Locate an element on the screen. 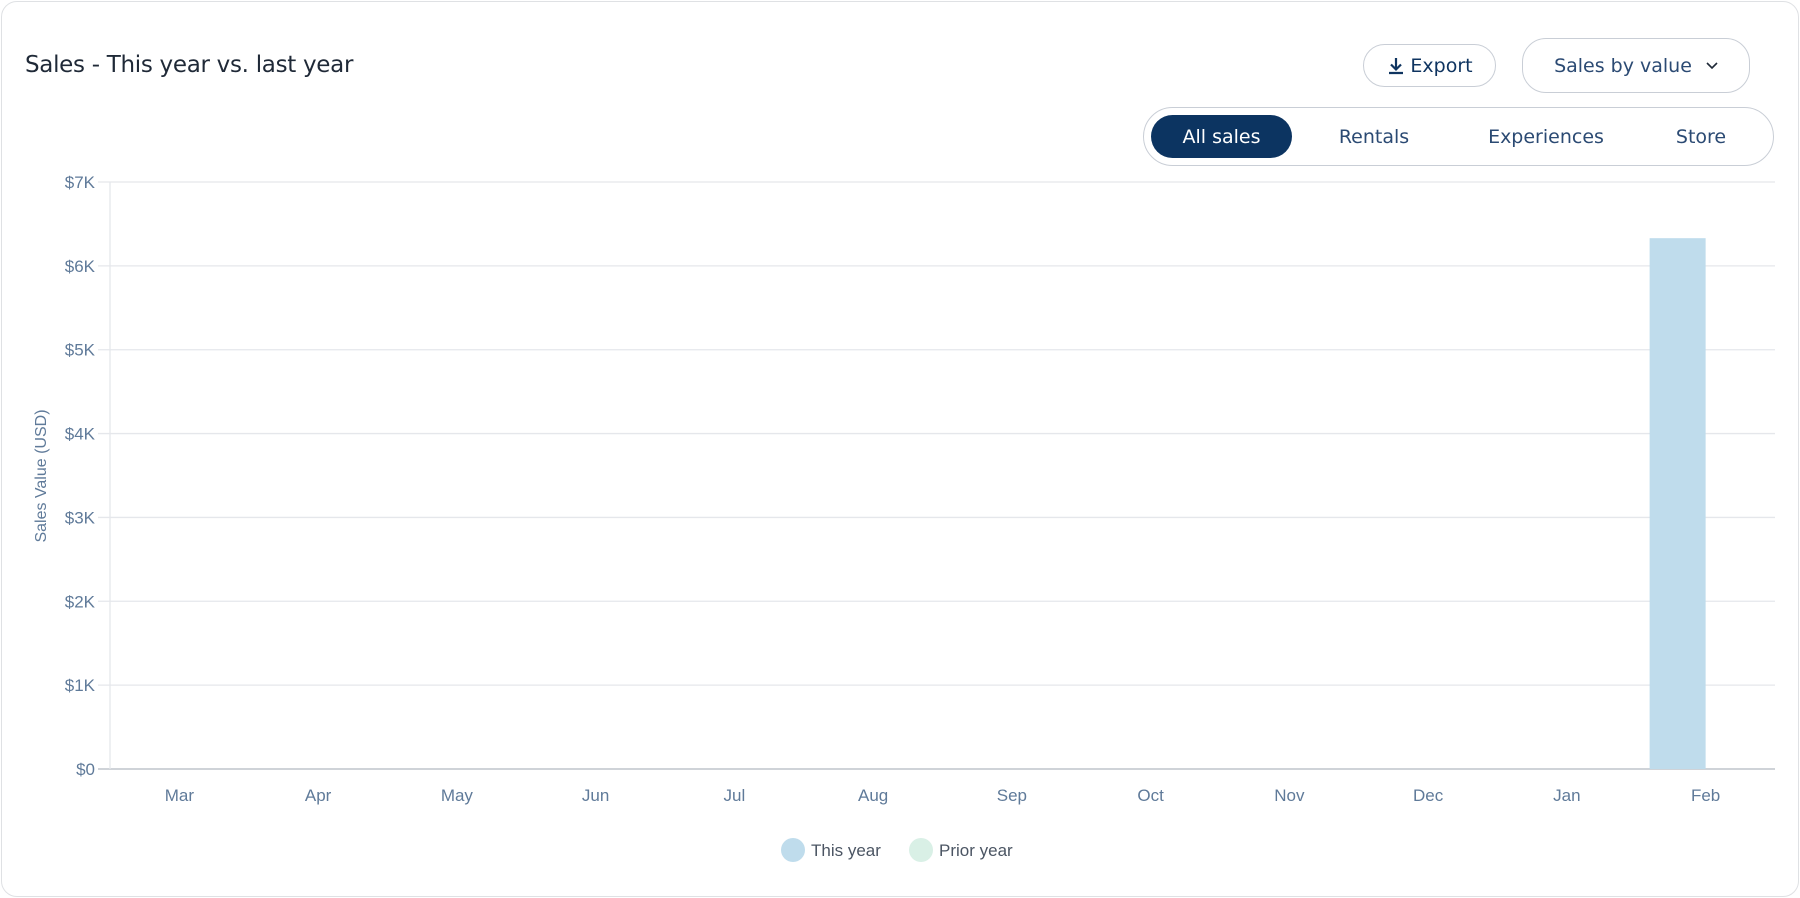 Image resolution: width=1800 pixels, height=898 pixels. tab-all-sales: All sales is located at coordinates (1221, 136).